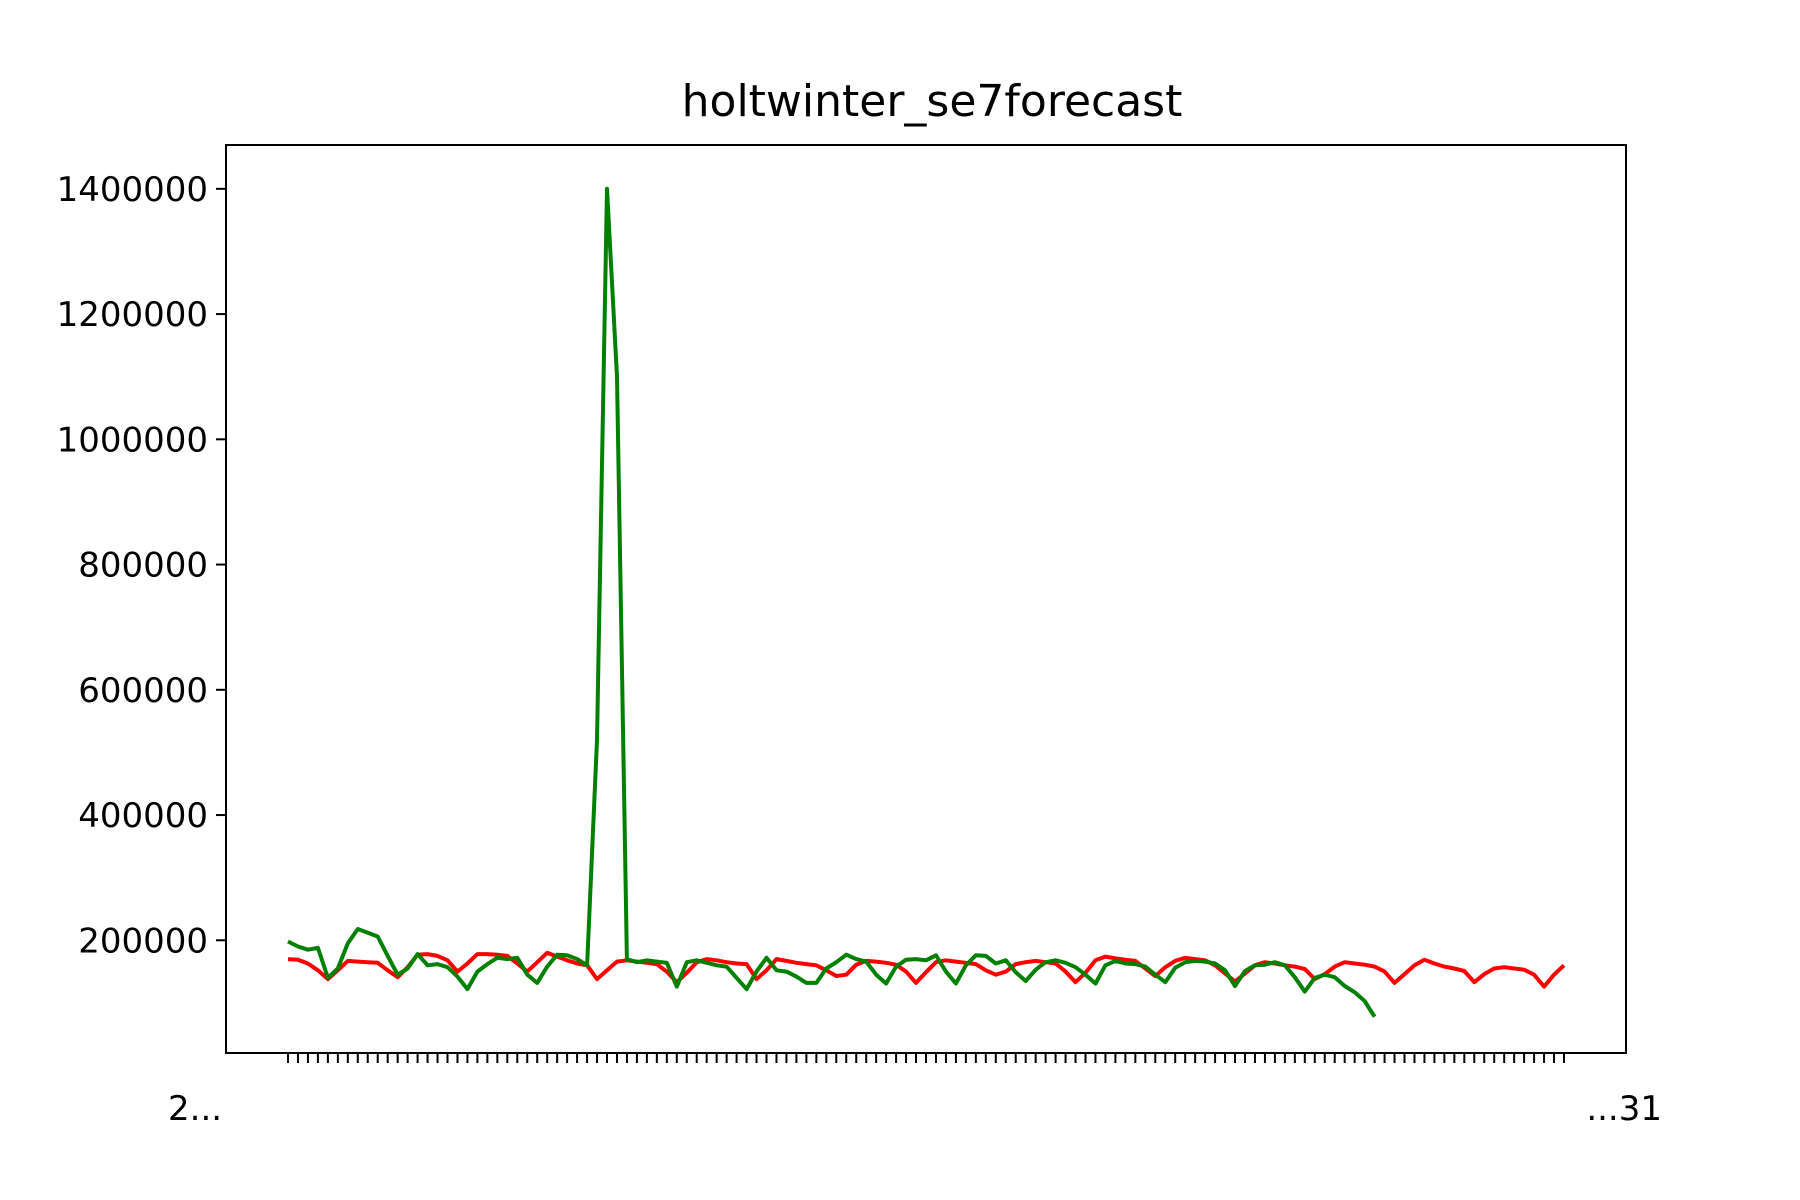  I want to click on y-tick-label: 1200000, so click(132, 315).